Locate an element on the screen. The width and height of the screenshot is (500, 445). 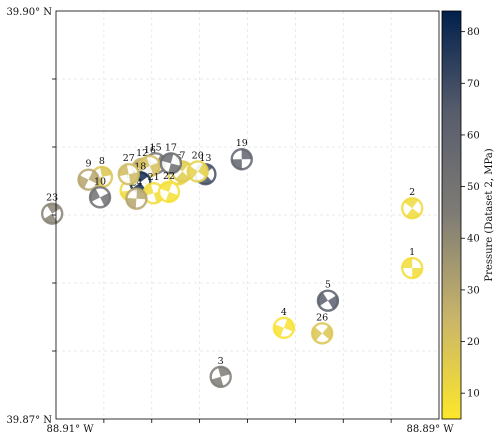
beachball-label: 17 is located at coordinates (171, 147).